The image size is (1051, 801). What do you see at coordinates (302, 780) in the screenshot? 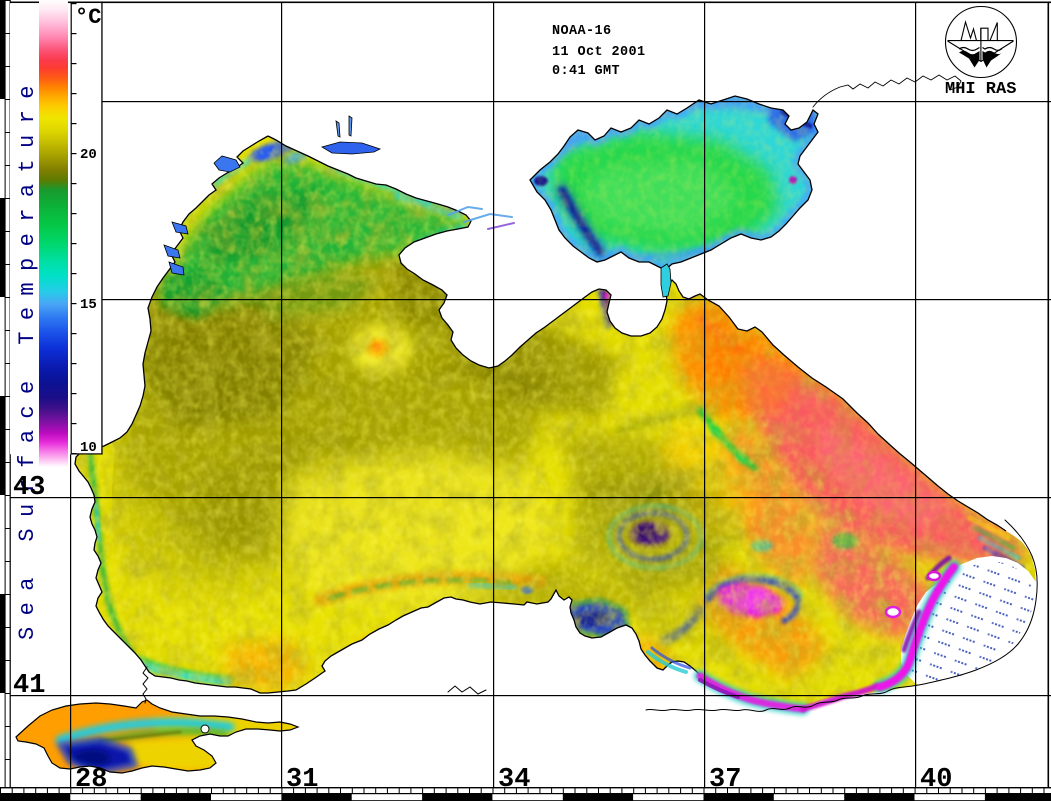
I see `svg-text: 31` at bounding box center [302, 780].